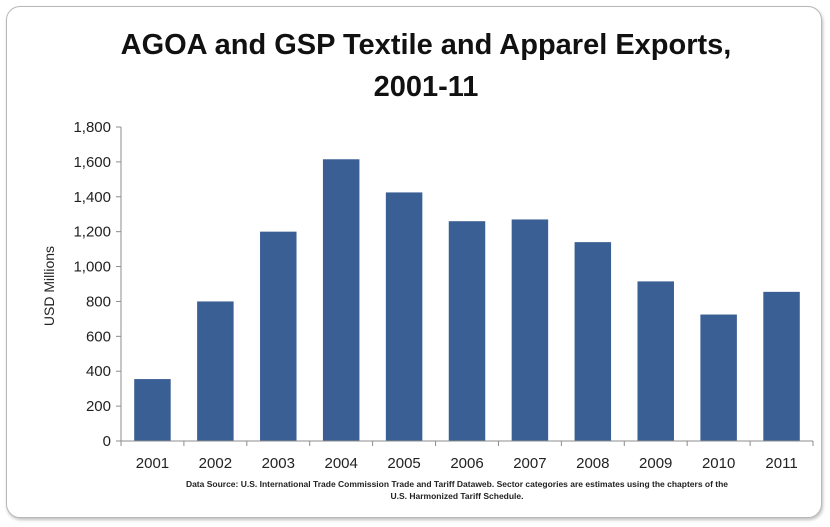 This screenshot has height=527, width=830. What do you see at coordinates (456, 496) in the screenshot?
I see `data-source-note-line-2: U.S. Harmonized Tariff Schedule.` at bounding box center [456, 496].